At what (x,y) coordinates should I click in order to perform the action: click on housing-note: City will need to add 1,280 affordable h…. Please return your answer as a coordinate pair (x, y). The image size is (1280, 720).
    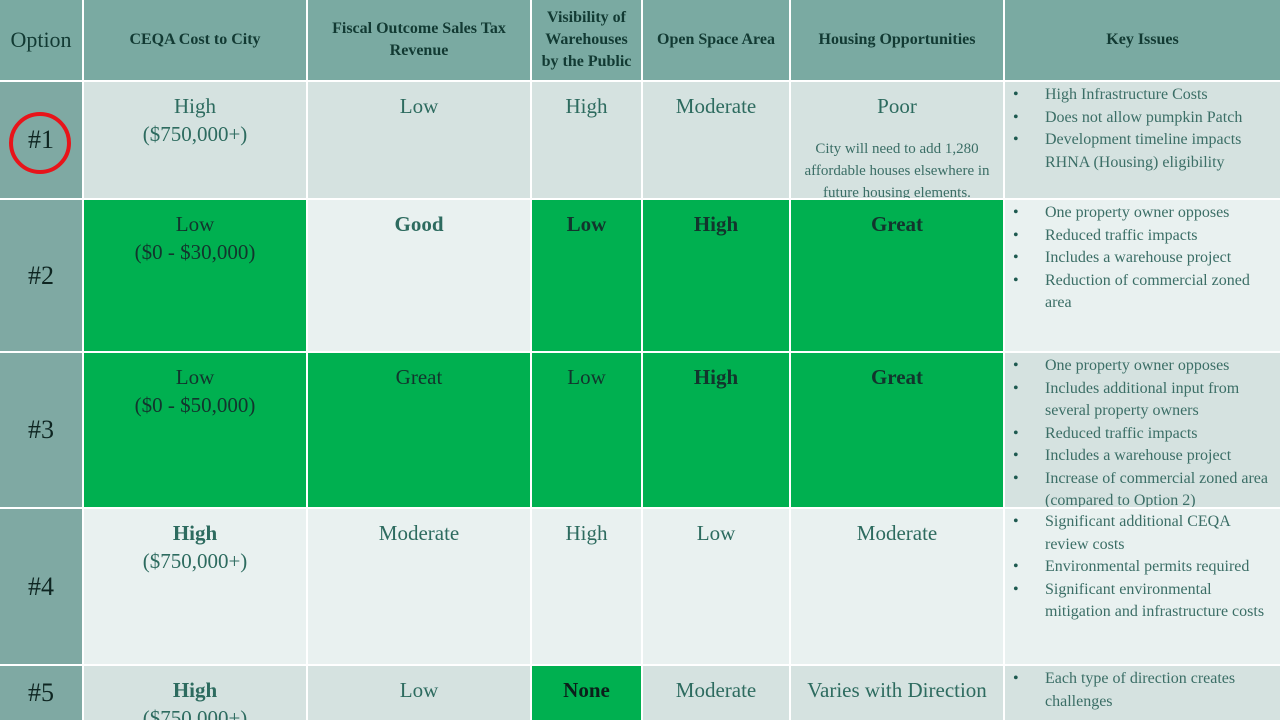
    Looking at the image, I should click on (897, 169).